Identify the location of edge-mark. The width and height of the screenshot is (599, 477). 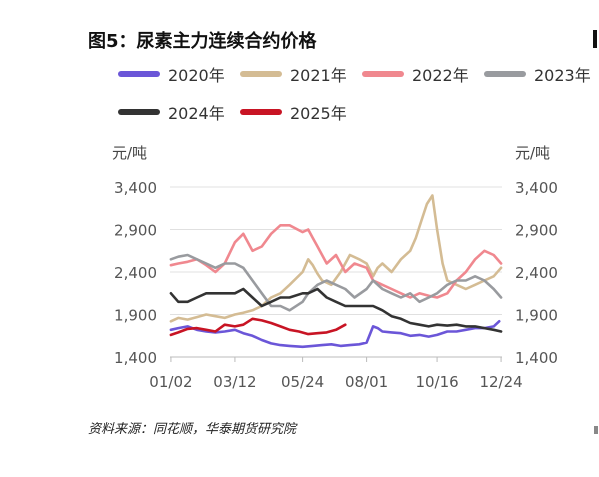
(595, 39).